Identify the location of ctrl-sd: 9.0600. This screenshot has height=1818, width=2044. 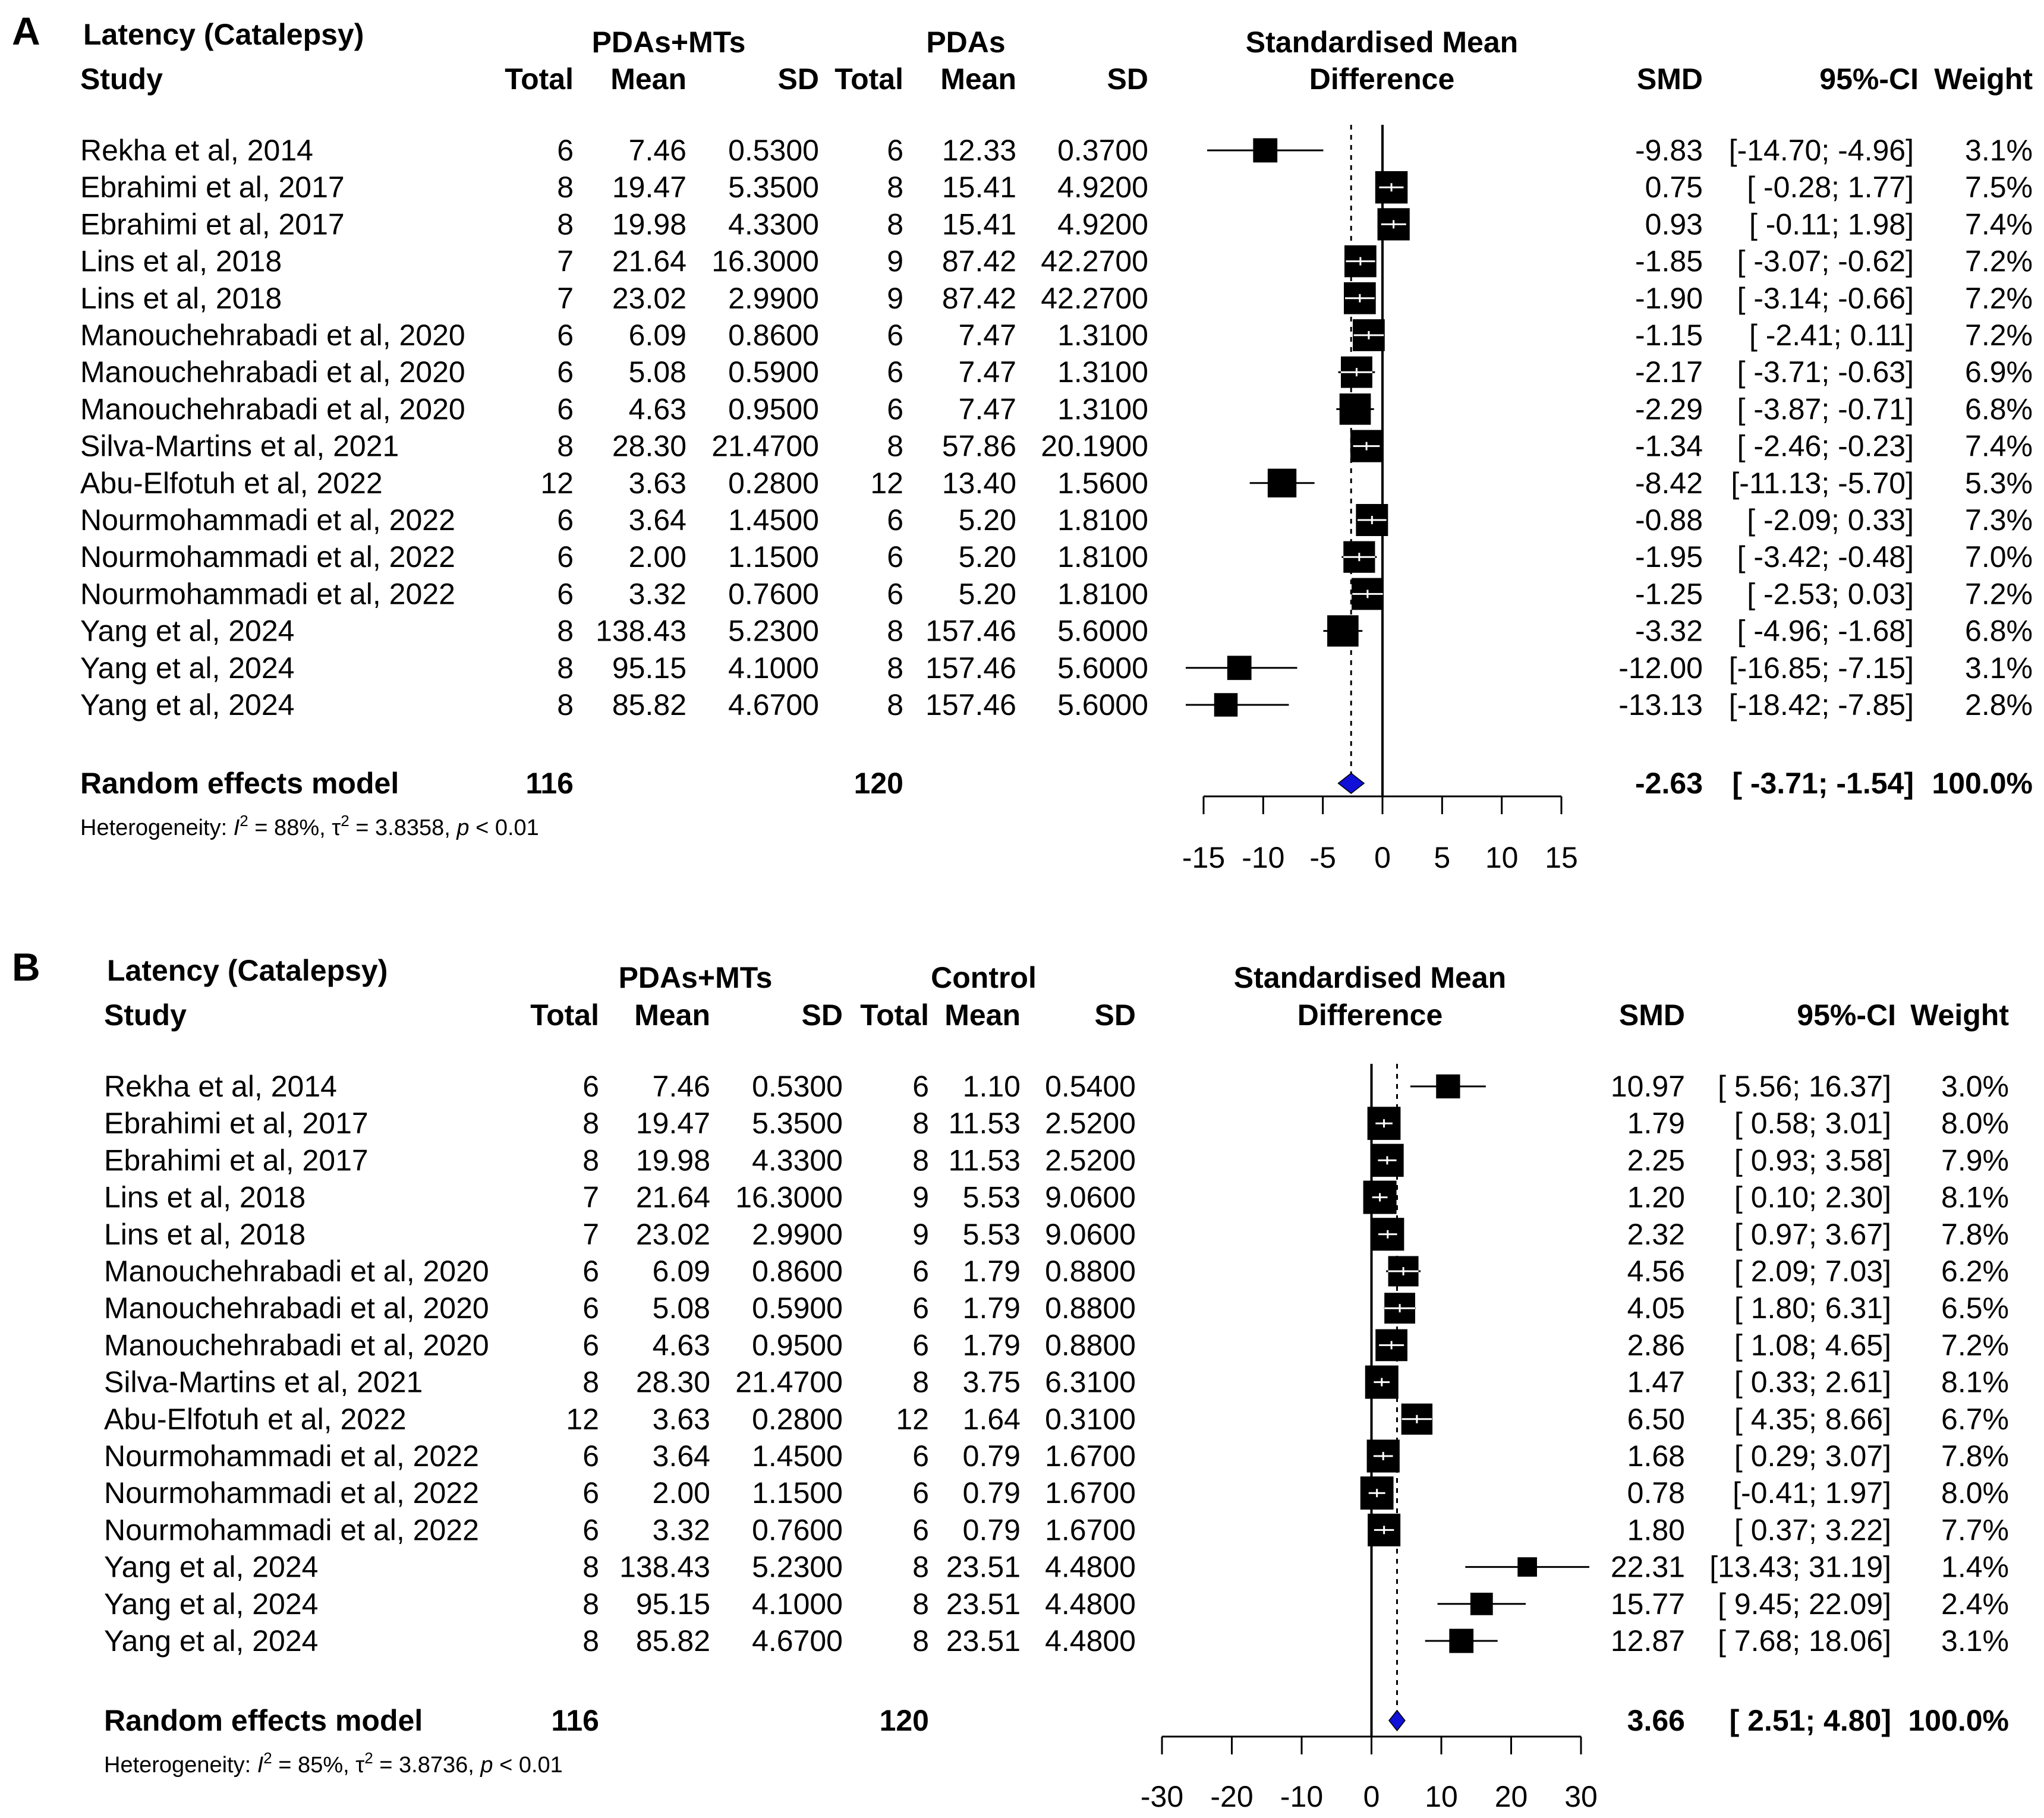
(1090, 1197).